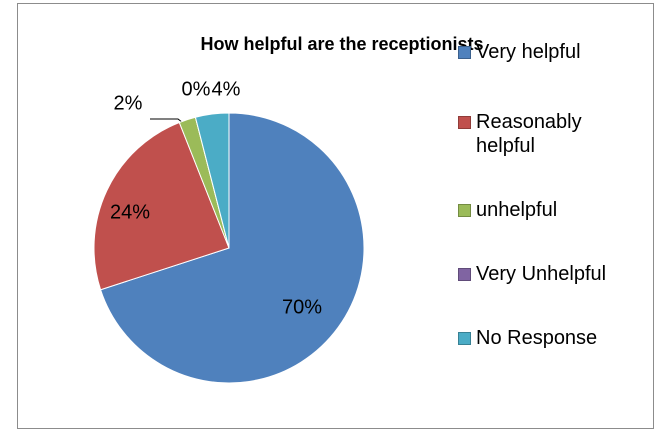  What do you see at coordinates (529, 134) in the screenshot?
I see `legend-label: Reasonably helpful` at bounding box center [529, 134].